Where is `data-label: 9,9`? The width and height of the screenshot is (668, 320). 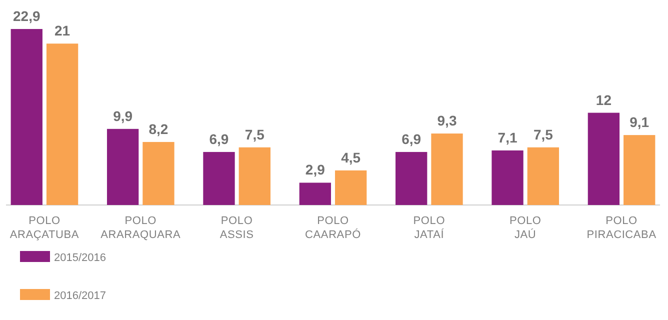 data-label: 9,9 is located at coordinates (123, 116).